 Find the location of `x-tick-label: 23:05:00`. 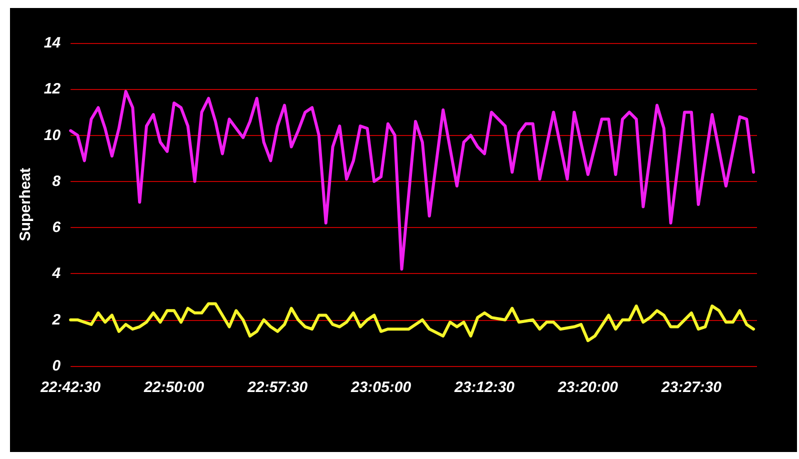

x-tick-label: 23:05:00 is located at coordinates (381, 387).